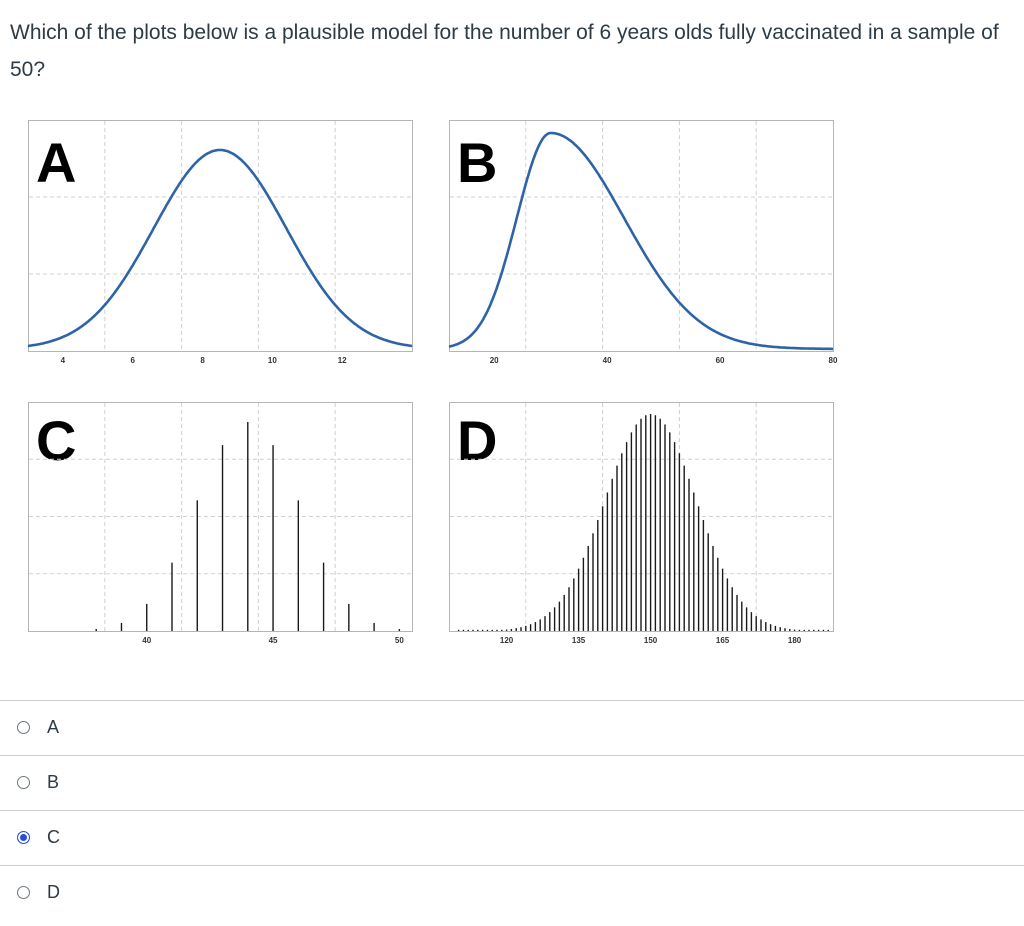 This screenshot has height=926, width=1024. Describe the element at coordinates (53, 837) in the screenshot. I see `option-c-label: C` at that location.